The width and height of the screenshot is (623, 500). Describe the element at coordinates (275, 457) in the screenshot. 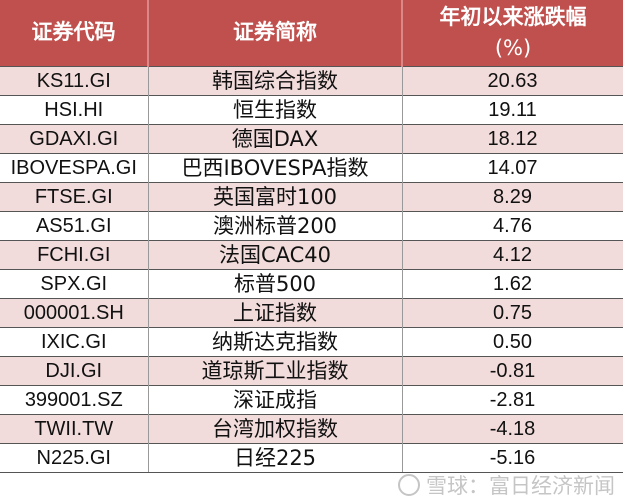

I see `cell-name: 日经225` at that location.